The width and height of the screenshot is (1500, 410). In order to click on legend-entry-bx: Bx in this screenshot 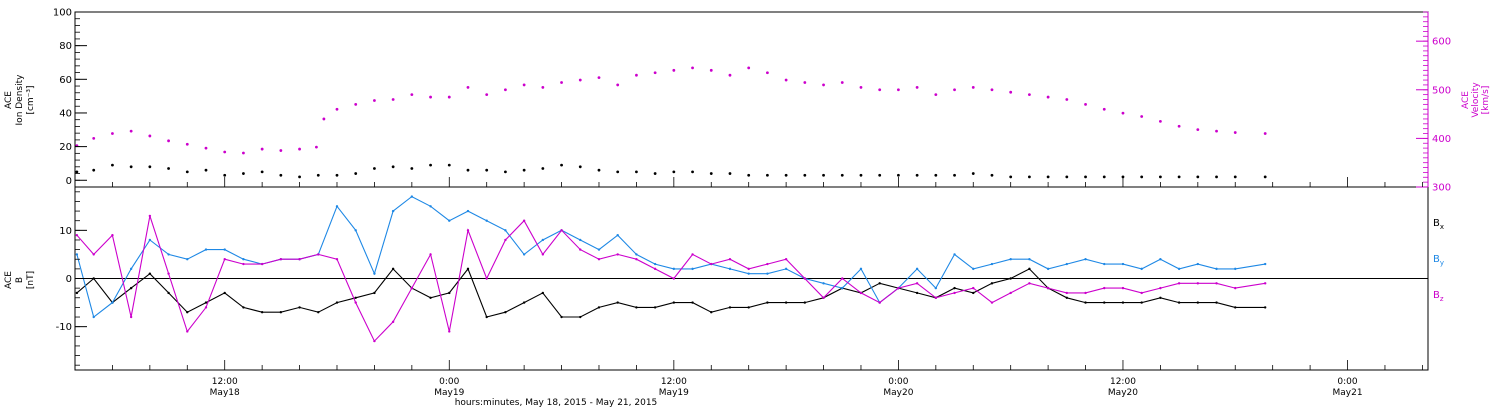, I will do `click(1438, 224)`.